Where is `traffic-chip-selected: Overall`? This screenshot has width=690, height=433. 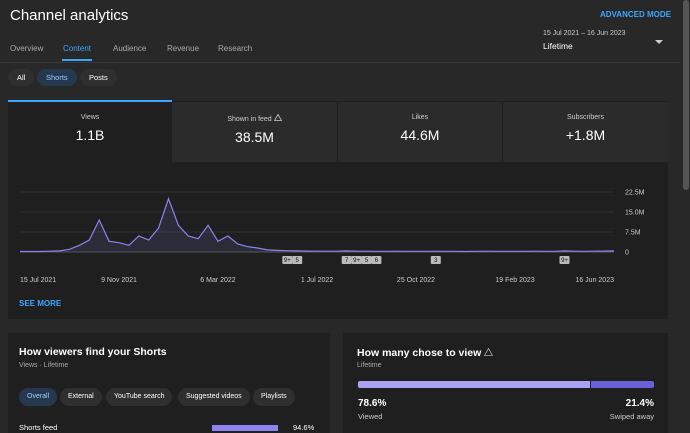
traffic-chip-selected: Overall is located at coordinates (38, 397).